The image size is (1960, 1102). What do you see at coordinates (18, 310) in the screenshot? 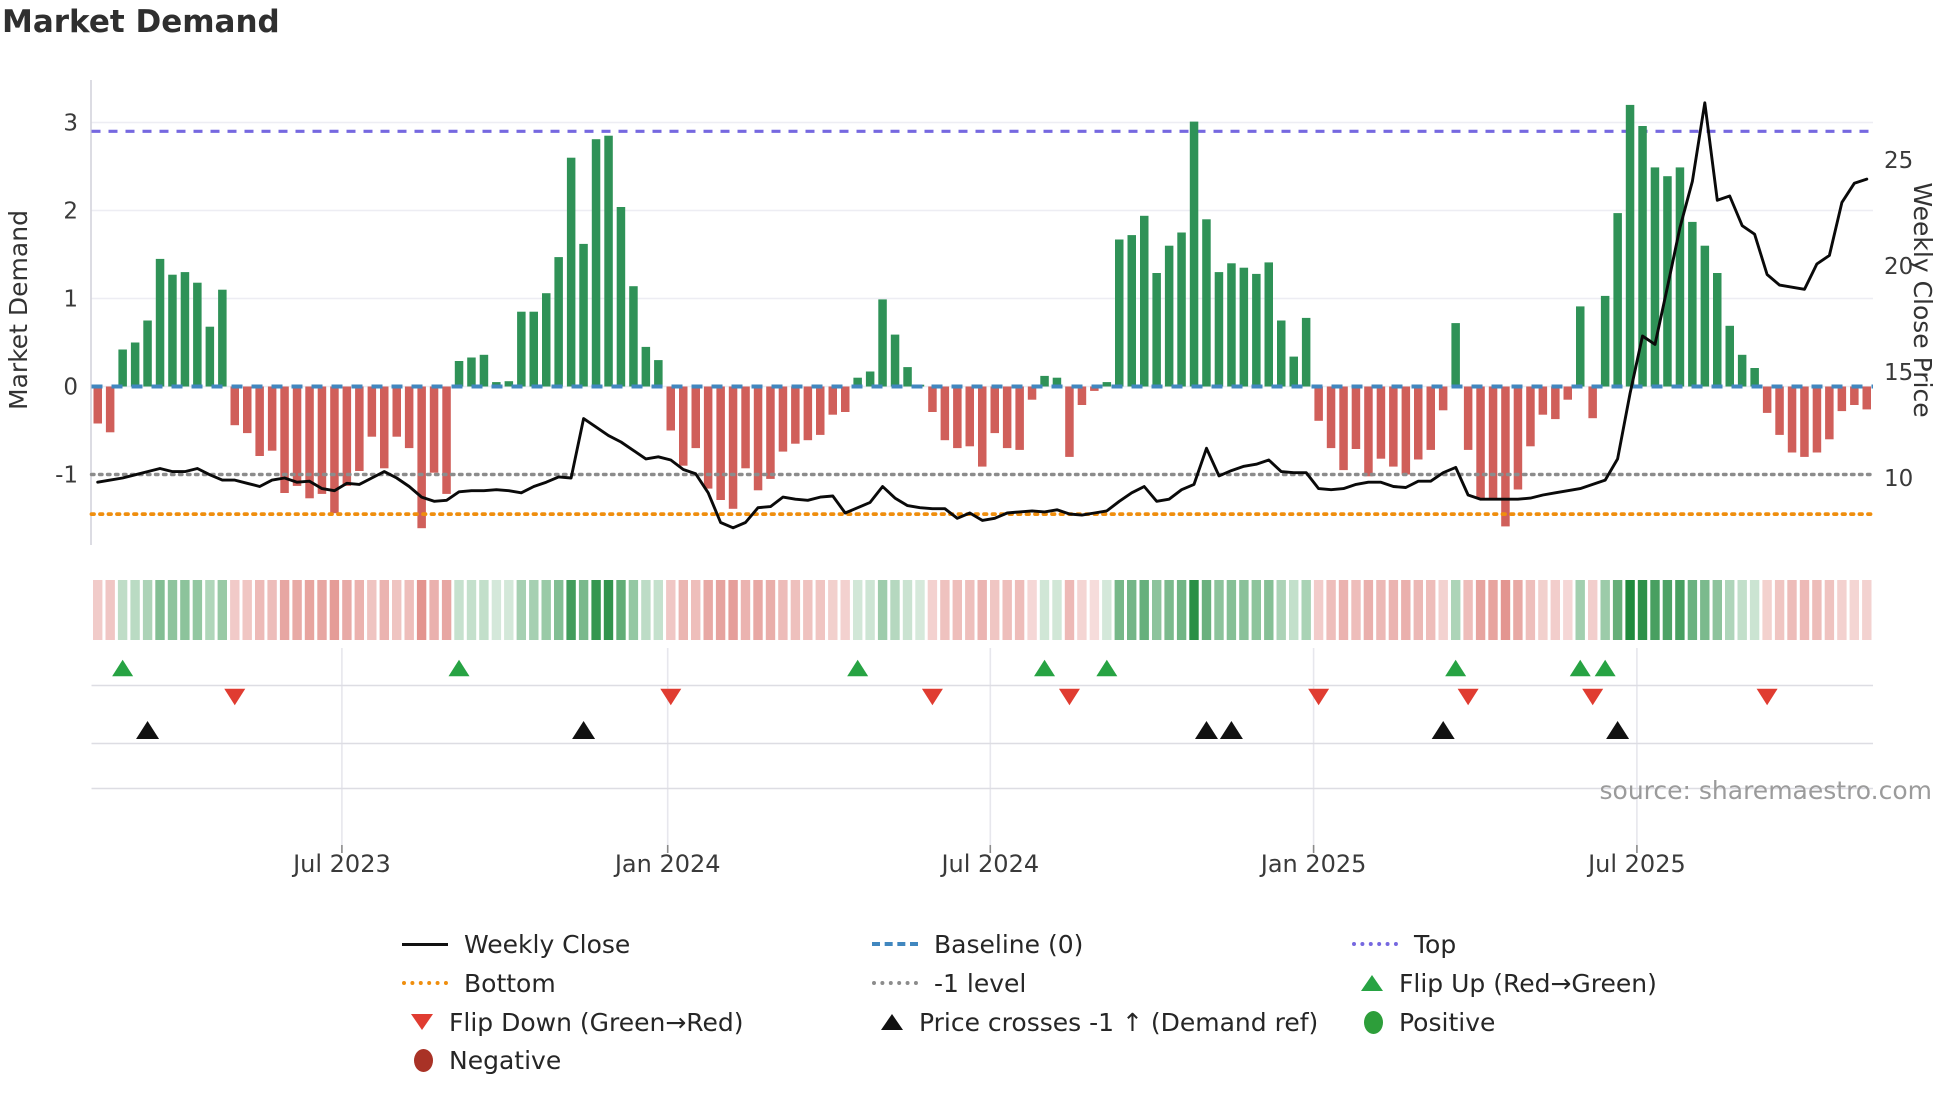
I see `demand-axis-label: Market Demand` at bounding box center [18, 310].